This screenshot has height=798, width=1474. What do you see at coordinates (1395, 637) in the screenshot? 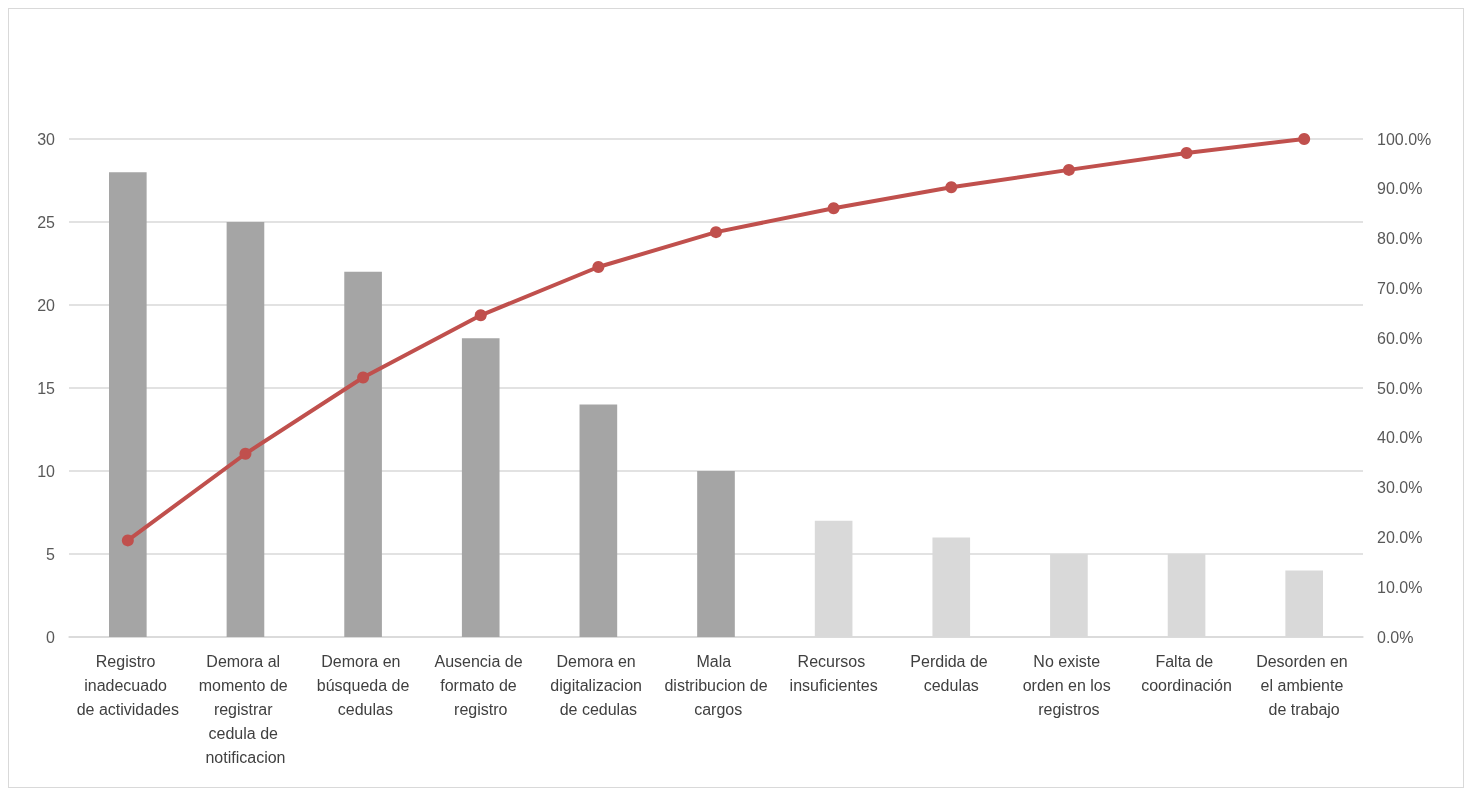
I see `y2-tick-label: 0.0%` at bounding box center [1395, 637].